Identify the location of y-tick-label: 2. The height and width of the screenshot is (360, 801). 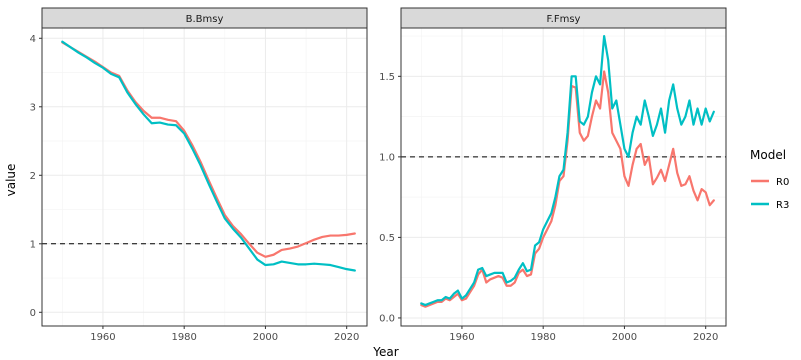
(33, 176).